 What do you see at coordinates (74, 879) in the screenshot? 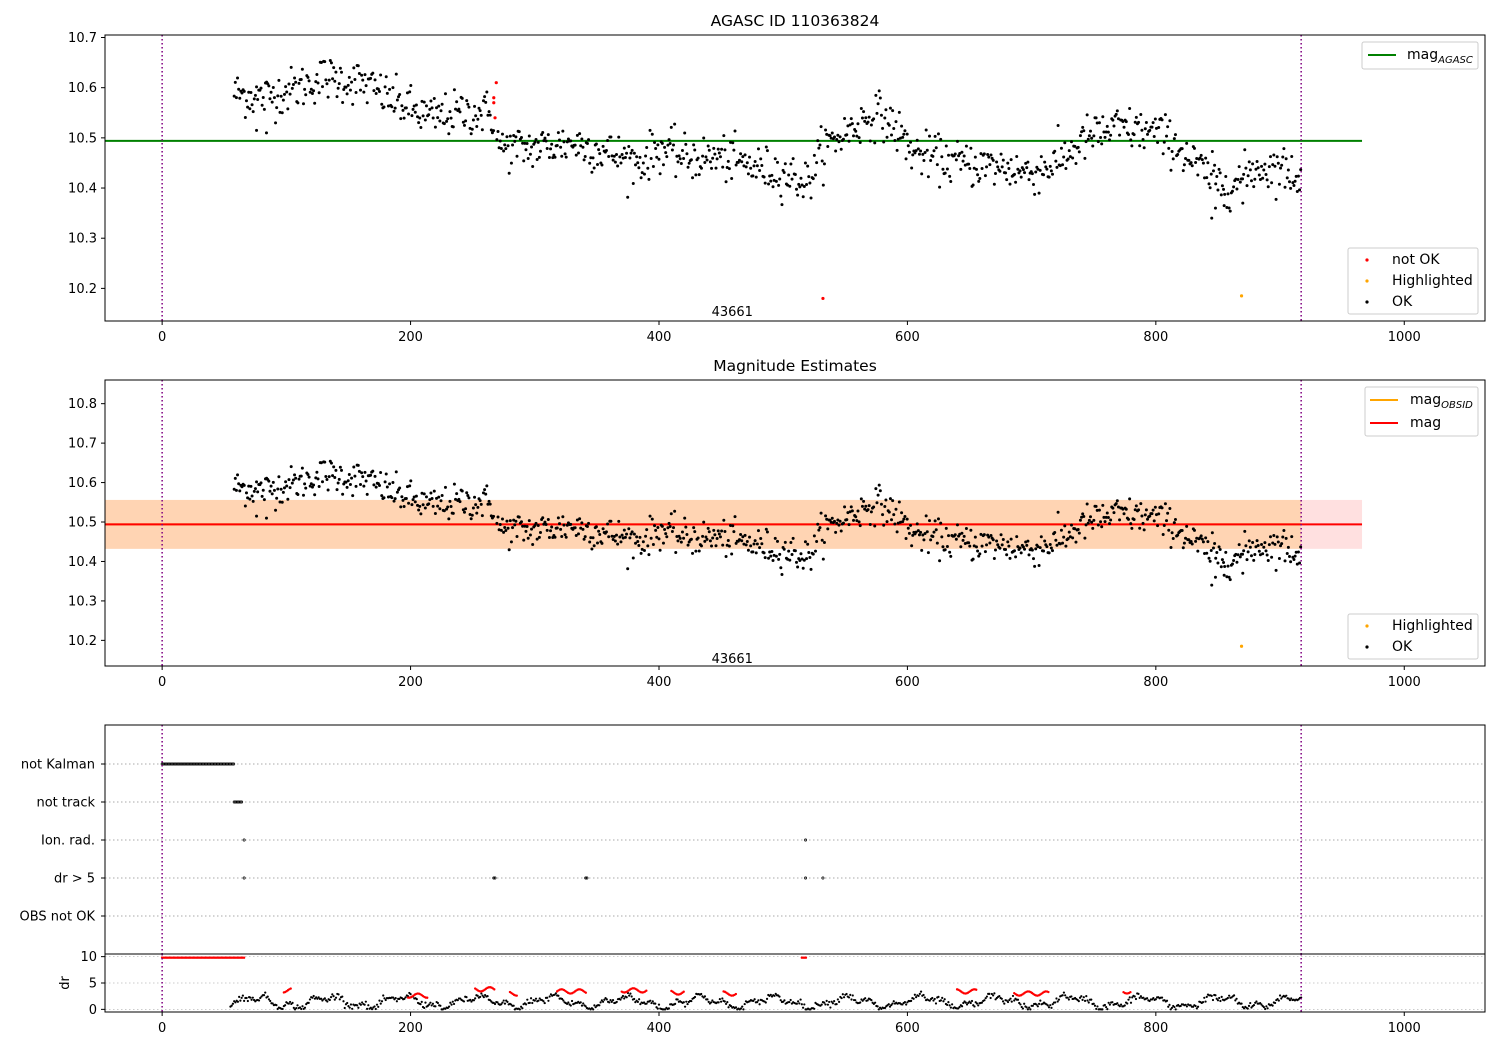
I see `flag-category-label: dr > 5` at bounding box center [74, 879].